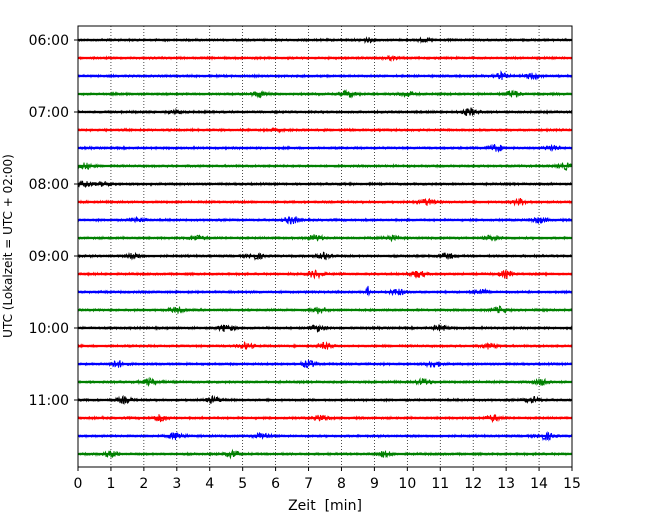  I want to click on x-tick-label: 1, so click(110, 484).